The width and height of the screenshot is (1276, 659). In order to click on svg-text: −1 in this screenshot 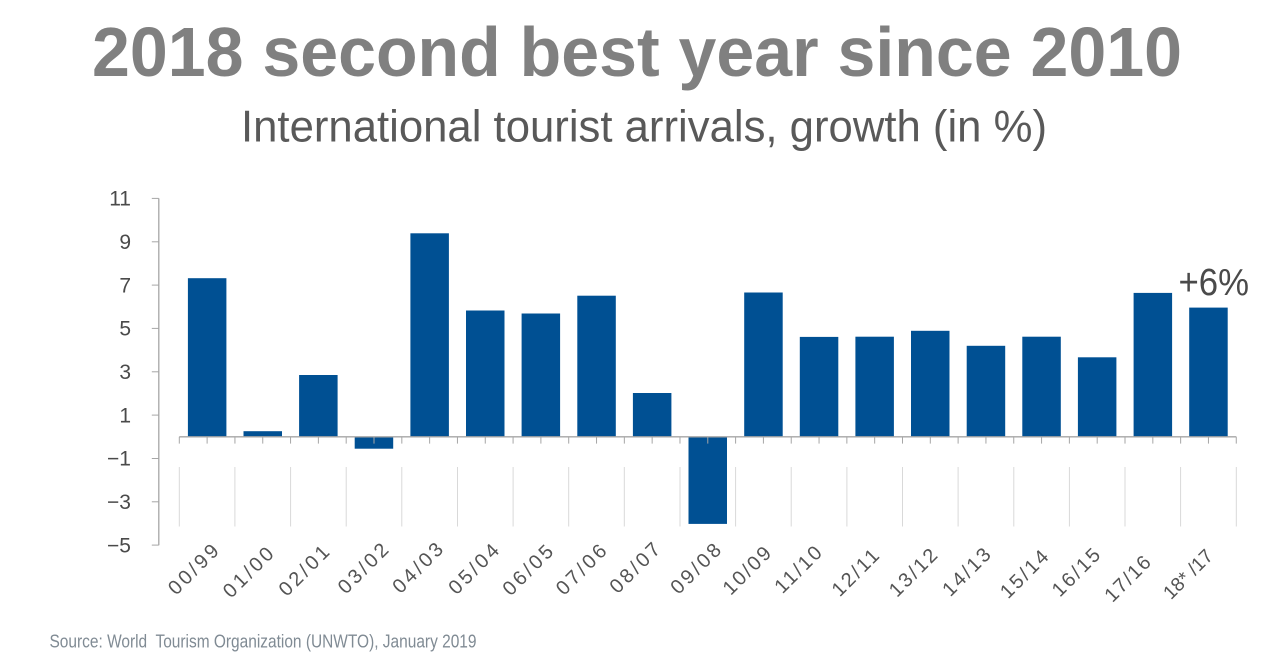, I will do `click(119, 459)`.